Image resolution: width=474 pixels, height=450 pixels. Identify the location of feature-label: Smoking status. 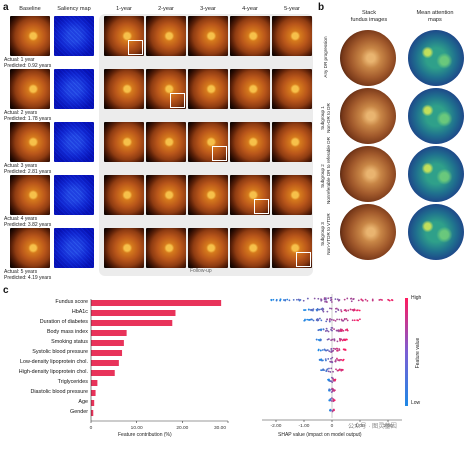
(69, 341).